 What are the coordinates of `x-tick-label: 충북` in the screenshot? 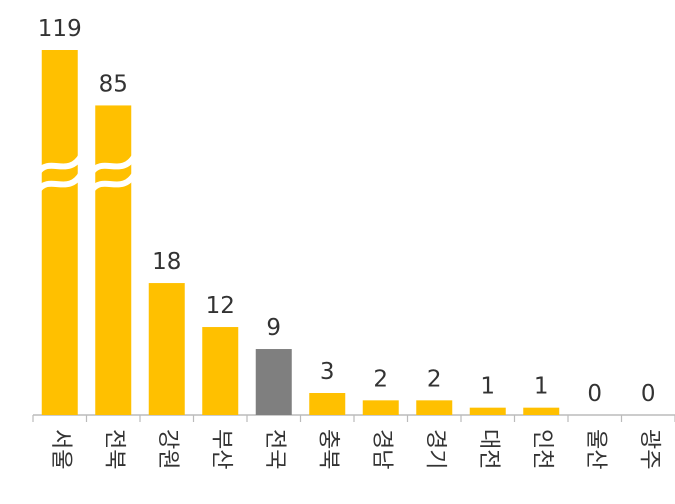 It's located at (327, 449).